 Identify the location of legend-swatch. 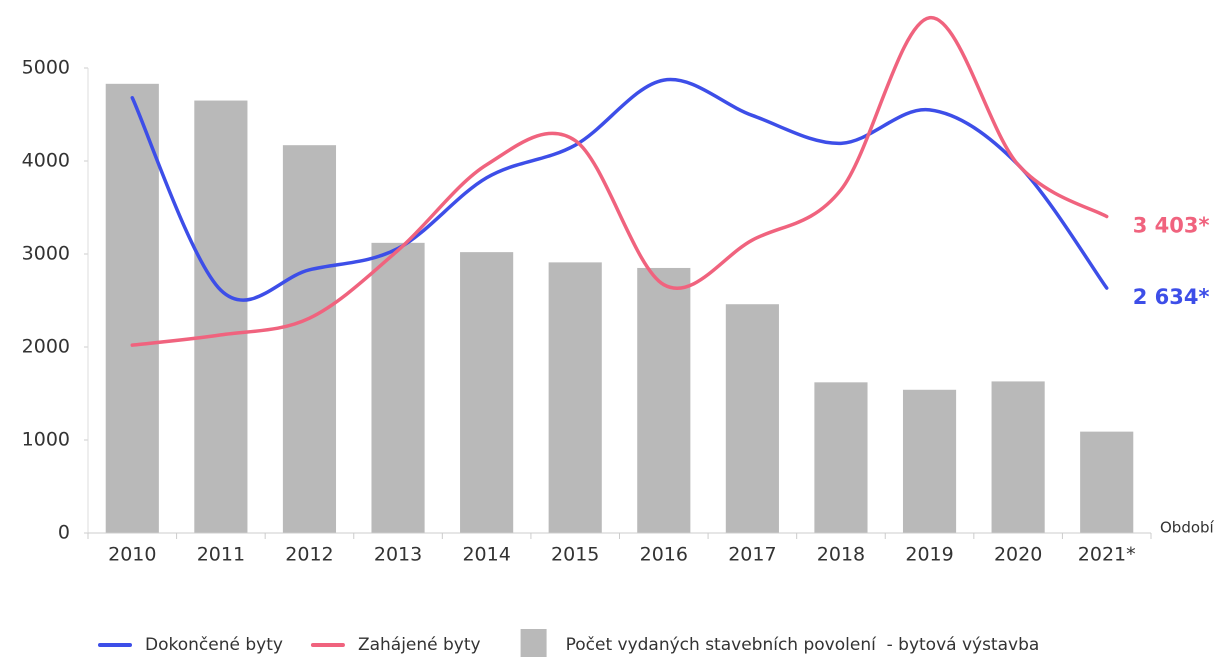
(533, 644).